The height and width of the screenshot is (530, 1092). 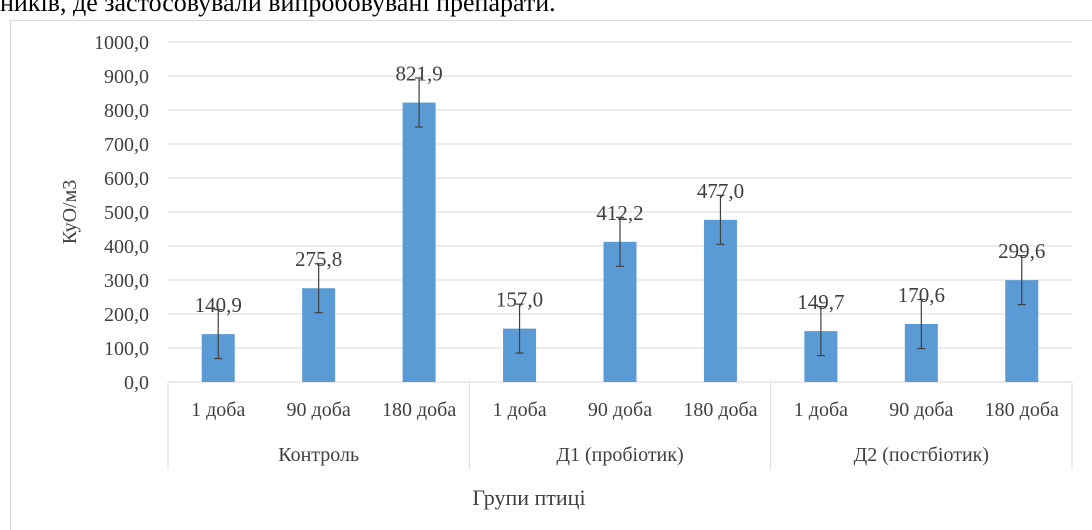 What do you see at coordinates (126, 111) in the screenshot?
I see `y-tick-label: 800,0` at bounding box center [126, 111].